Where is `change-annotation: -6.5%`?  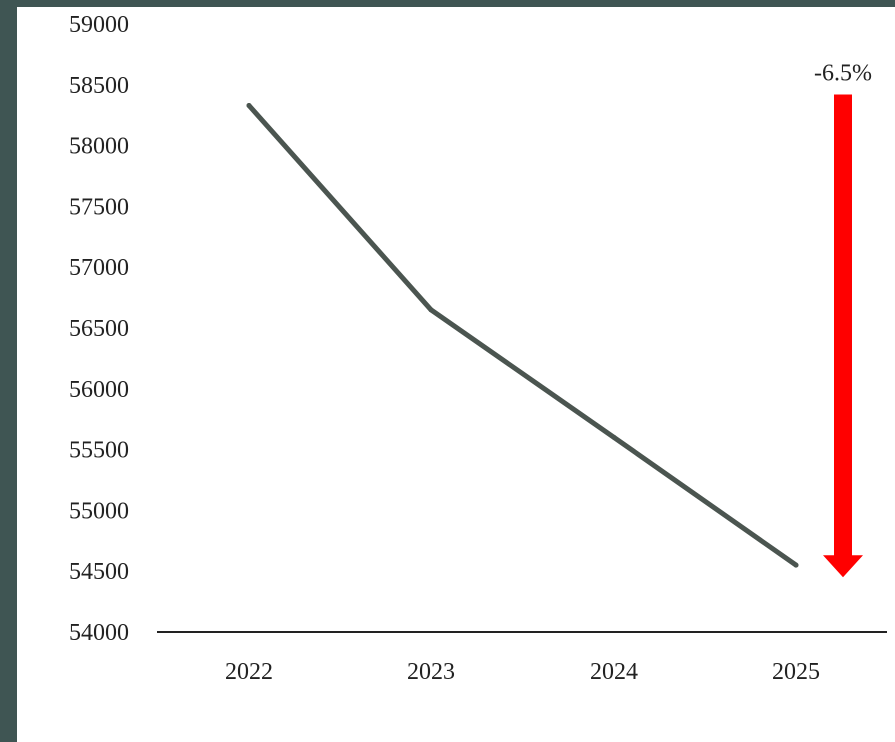
change-annotation: -6.5% is located at coordinates (843, 319).